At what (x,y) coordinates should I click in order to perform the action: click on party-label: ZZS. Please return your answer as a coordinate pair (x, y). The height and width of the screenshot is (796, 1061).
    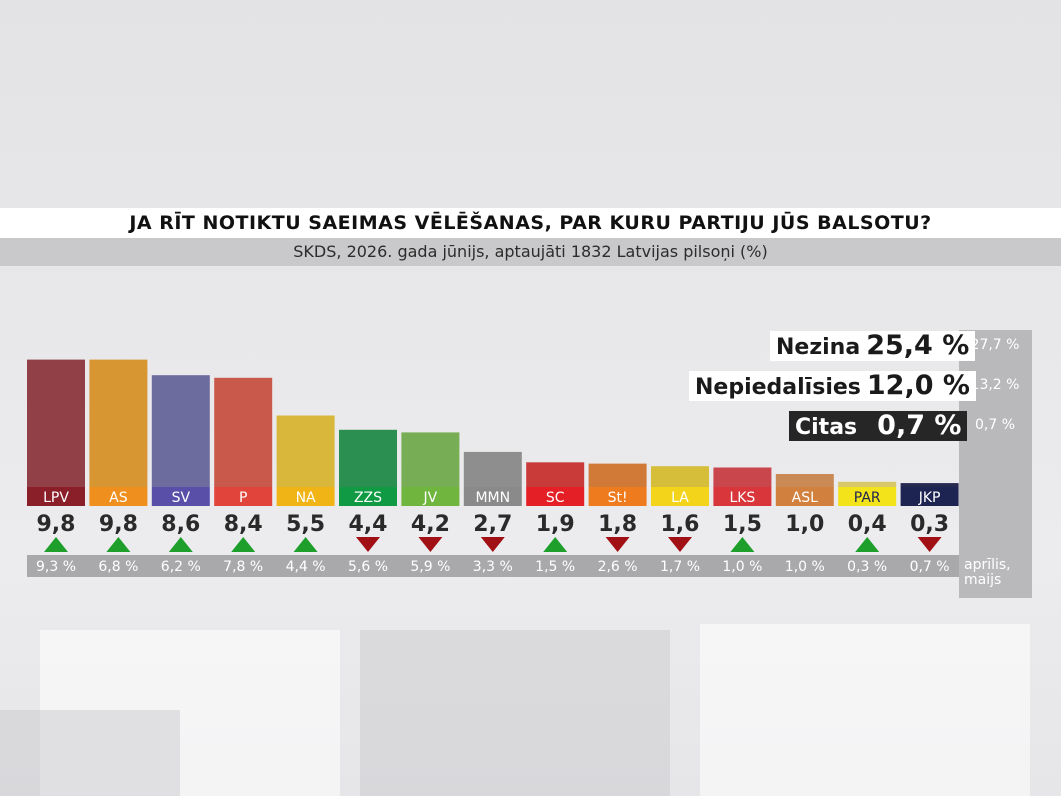
    Looking at the image, I should click on (368, 498).